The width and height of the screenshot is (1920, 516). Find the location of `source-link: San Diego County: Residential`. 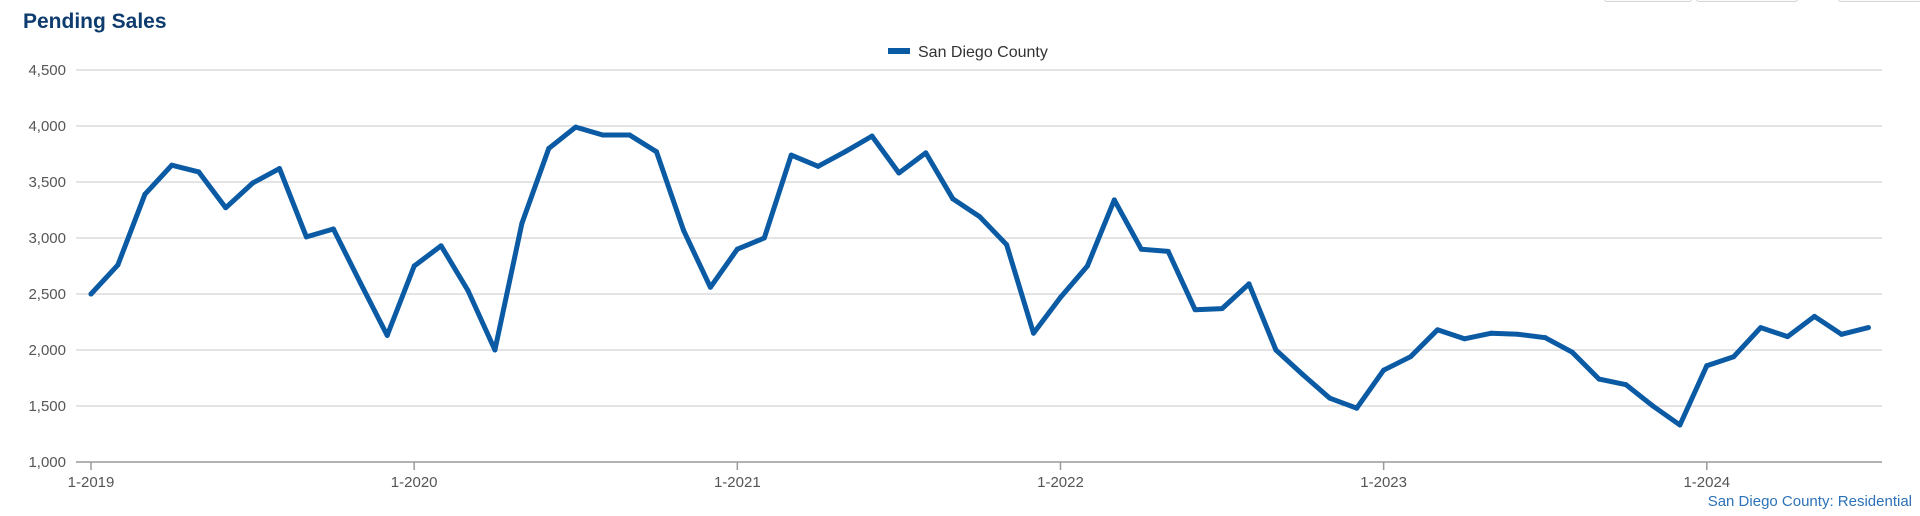

source-link: San Diego County: Residential is located at coordinates (1809, 501).